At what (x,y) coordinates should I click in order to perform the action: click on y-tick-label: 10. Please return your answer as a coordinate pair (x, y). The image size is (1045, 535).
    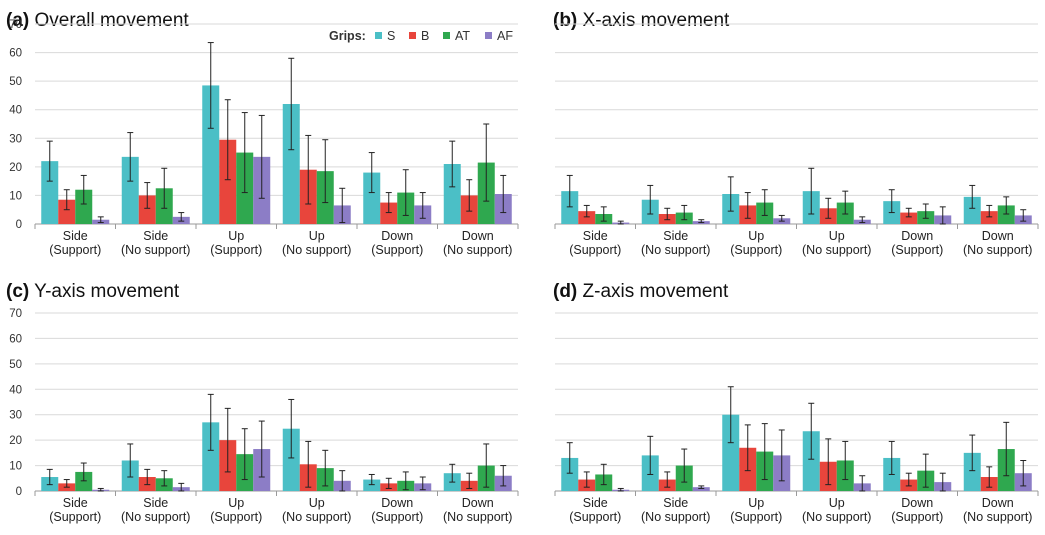
    Looking at the image, I should click on (15, 196).